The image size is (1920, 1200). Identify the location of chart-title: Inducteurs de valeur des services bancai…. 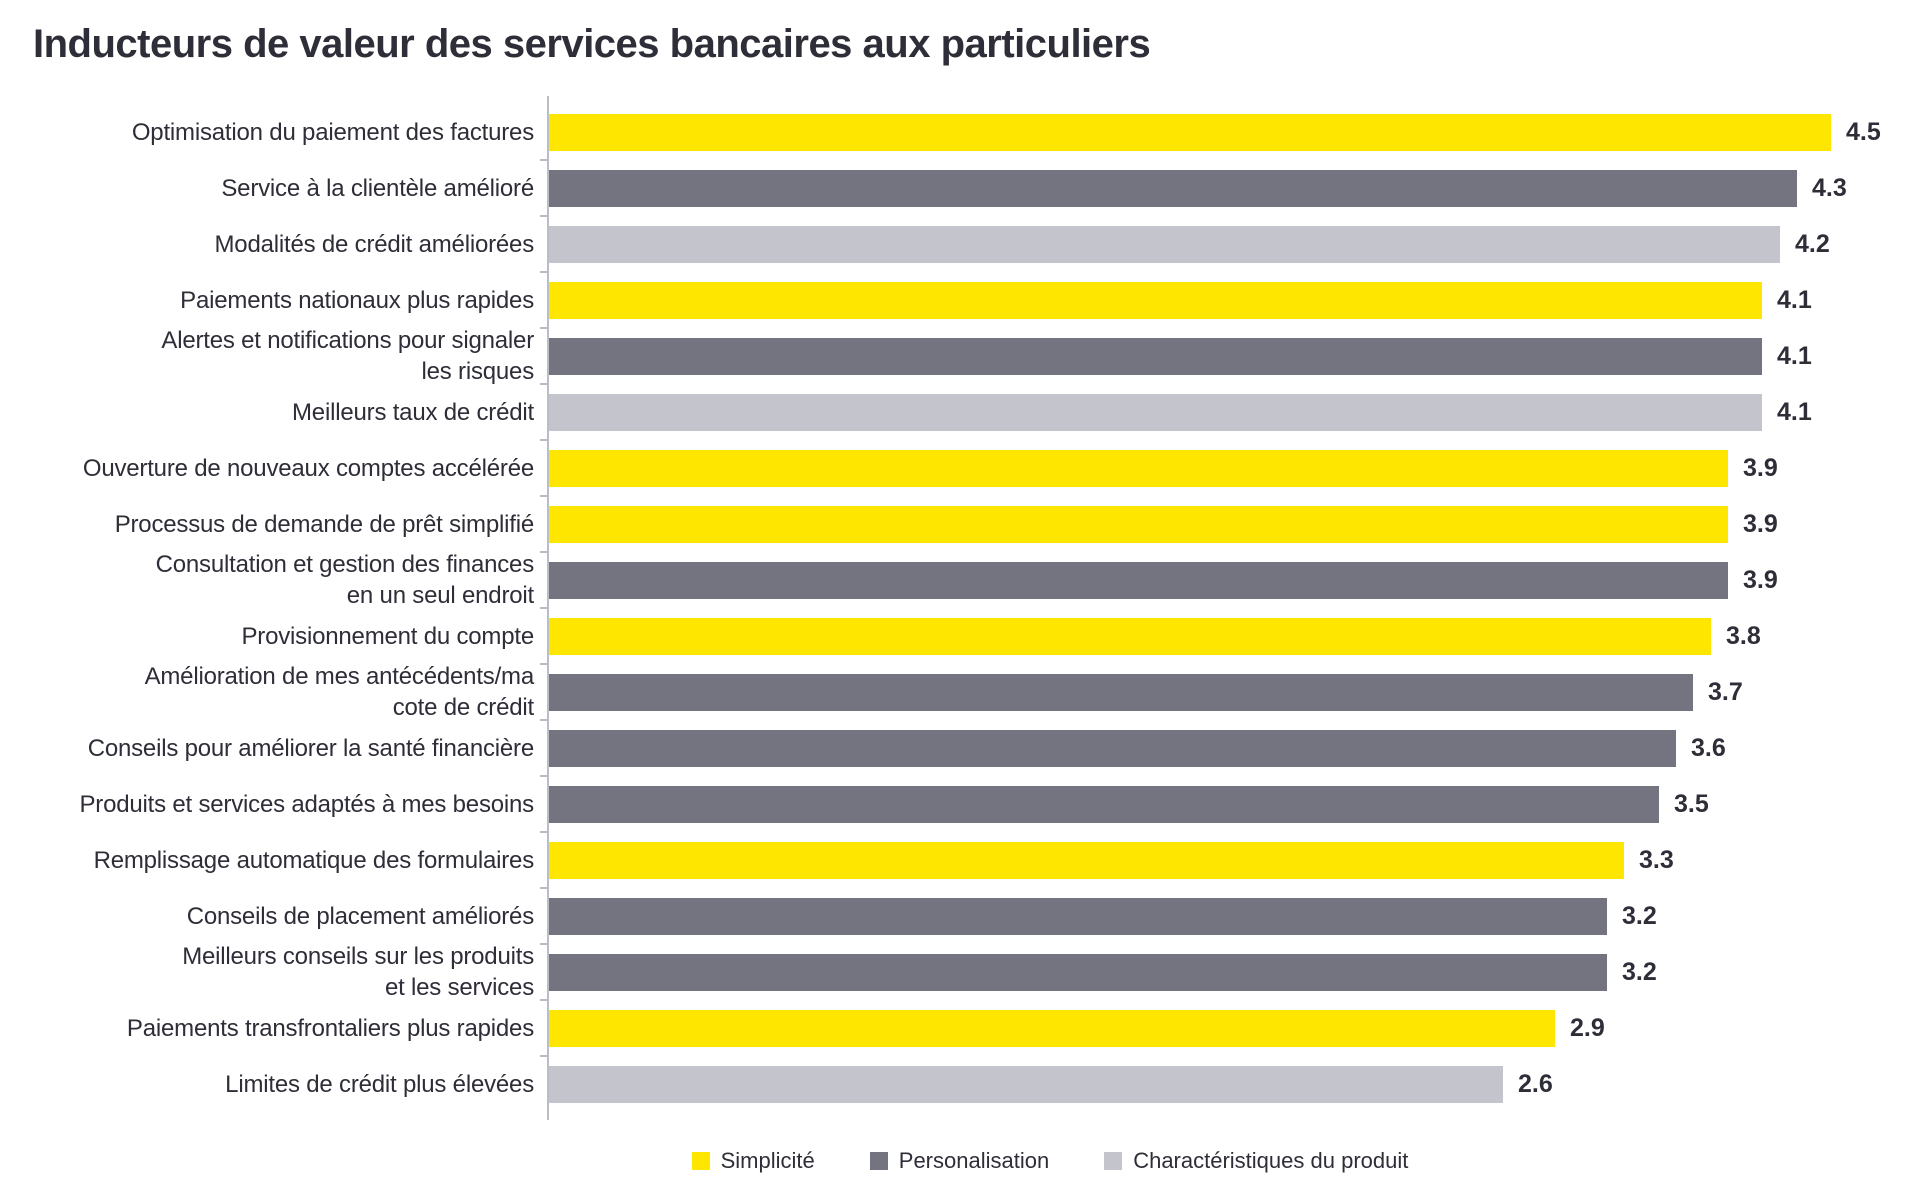
(592, 44).